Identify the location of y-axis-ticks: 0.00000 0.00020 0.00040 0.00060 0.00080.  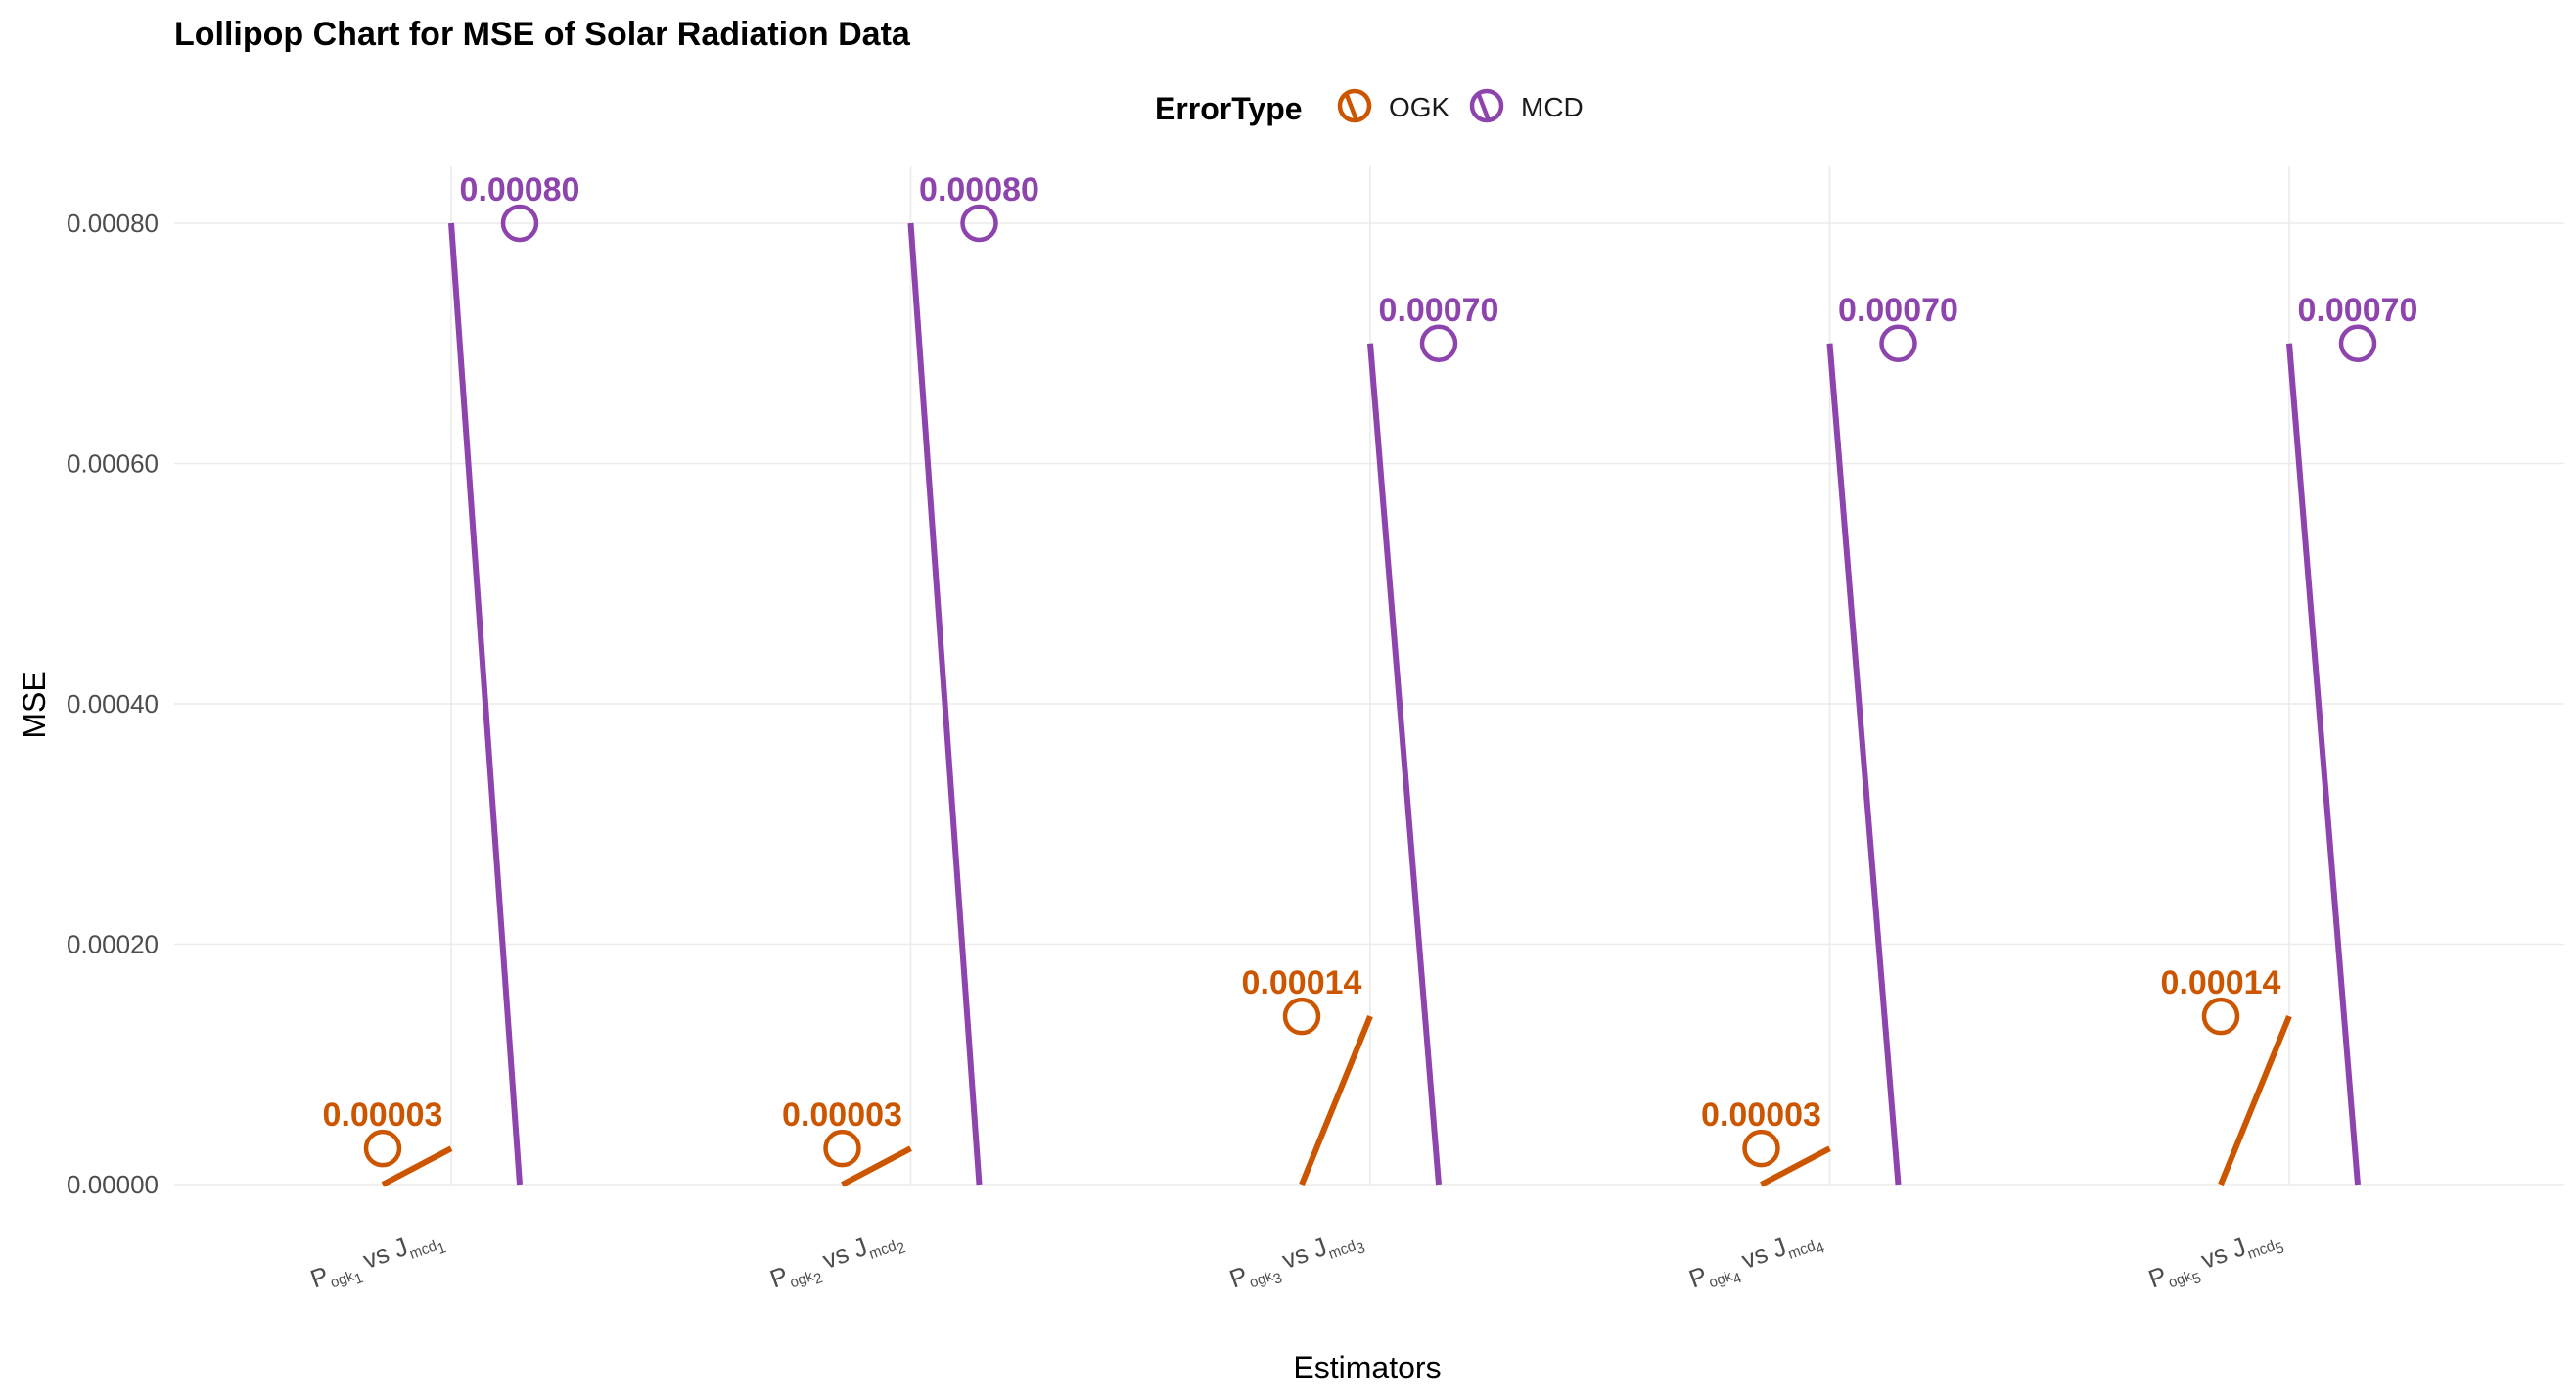
(113, 704).